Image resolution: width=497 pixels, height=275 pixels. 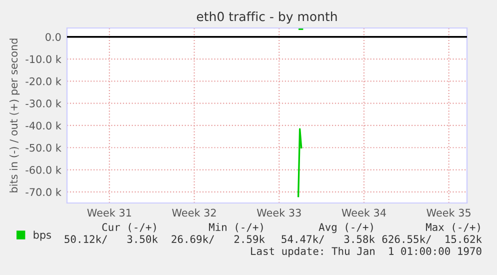 I want to click on x-tick-label: Week 35, so click(x=448, y=212).